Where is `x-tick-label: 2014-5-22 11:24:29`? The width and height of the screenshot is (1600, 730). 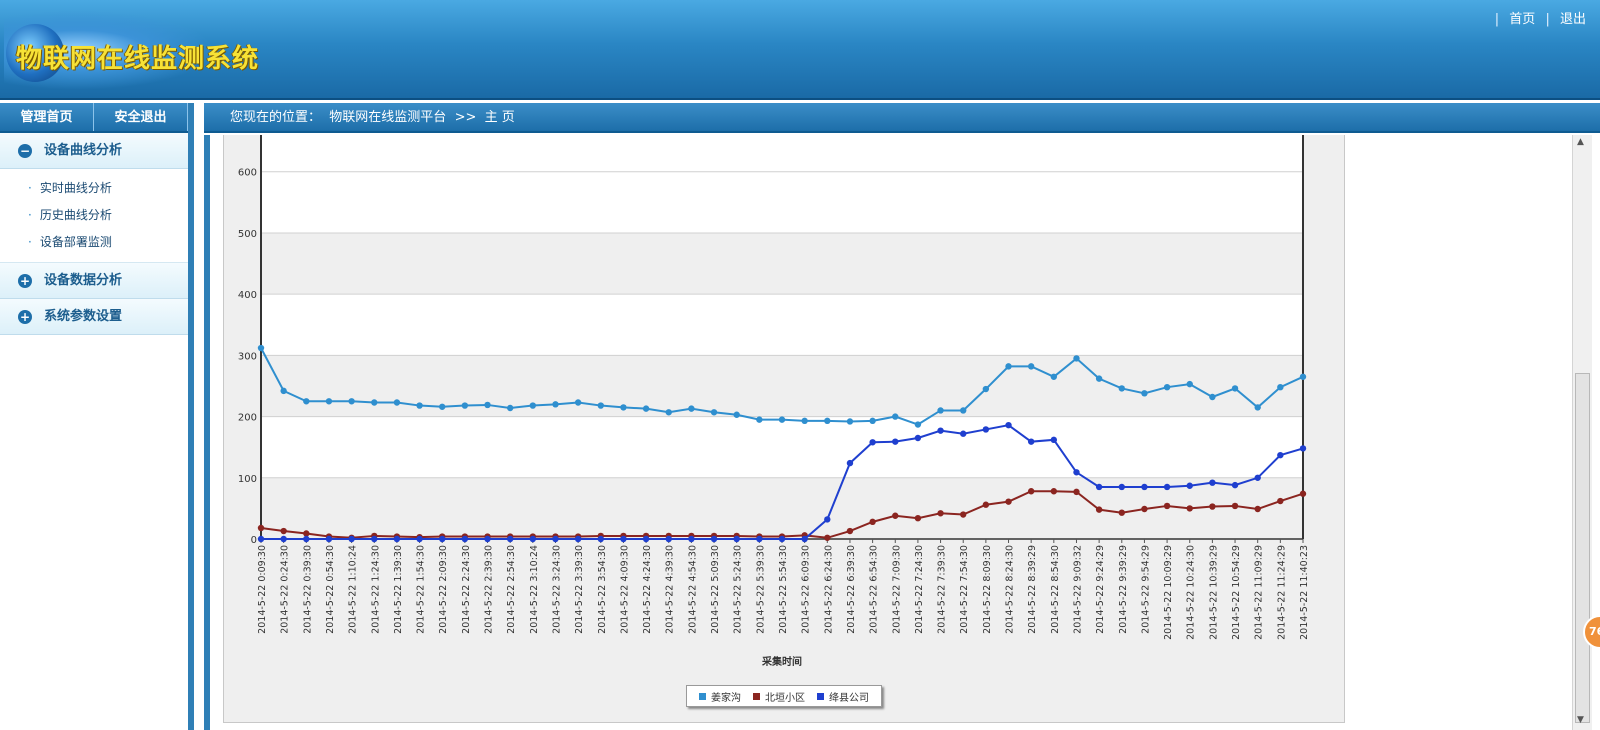 x-tick-label: 2014-5-22 11:24:29 is located at coordinates (1281, 592).